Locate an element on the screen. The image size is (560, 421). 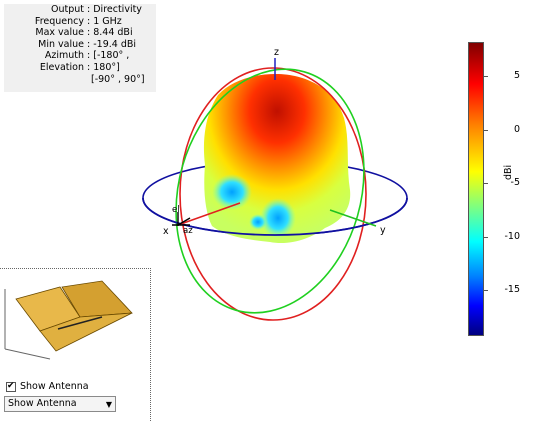
azimuth-ring-front is located at coordinates (275, 216).